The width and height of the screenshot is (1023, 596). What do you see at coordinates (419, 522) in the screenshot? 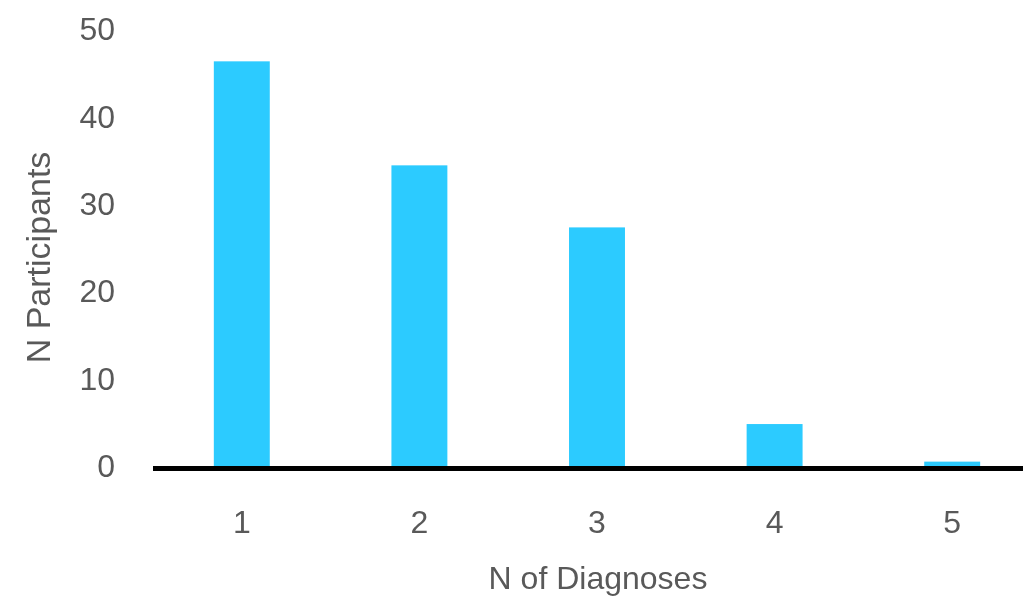
I see `x-tick-label: 2` at bounding box center [419, 522].